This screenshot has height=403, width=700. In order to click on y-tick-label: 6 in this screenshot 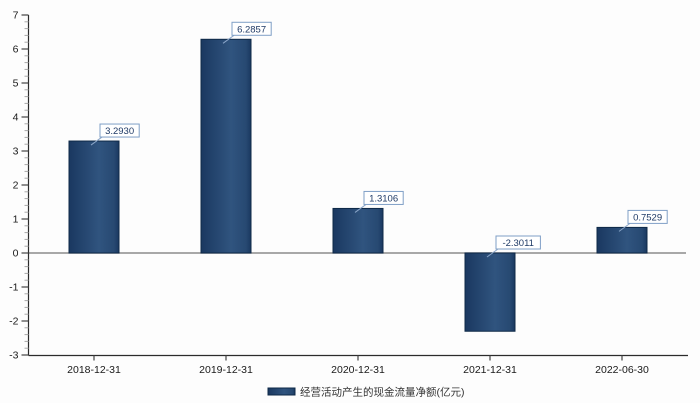, I will do `click(16, 50)`.